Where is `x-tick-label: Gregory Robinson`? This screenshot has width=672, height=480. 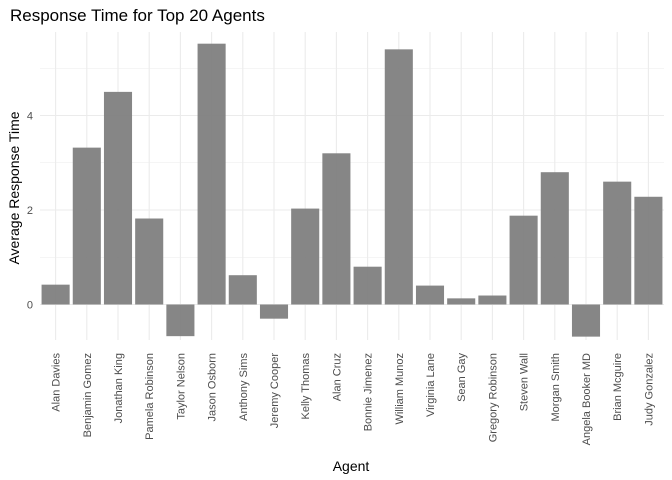
x-tick-label: Gregory Robinson is located at coordinates (493, 397).